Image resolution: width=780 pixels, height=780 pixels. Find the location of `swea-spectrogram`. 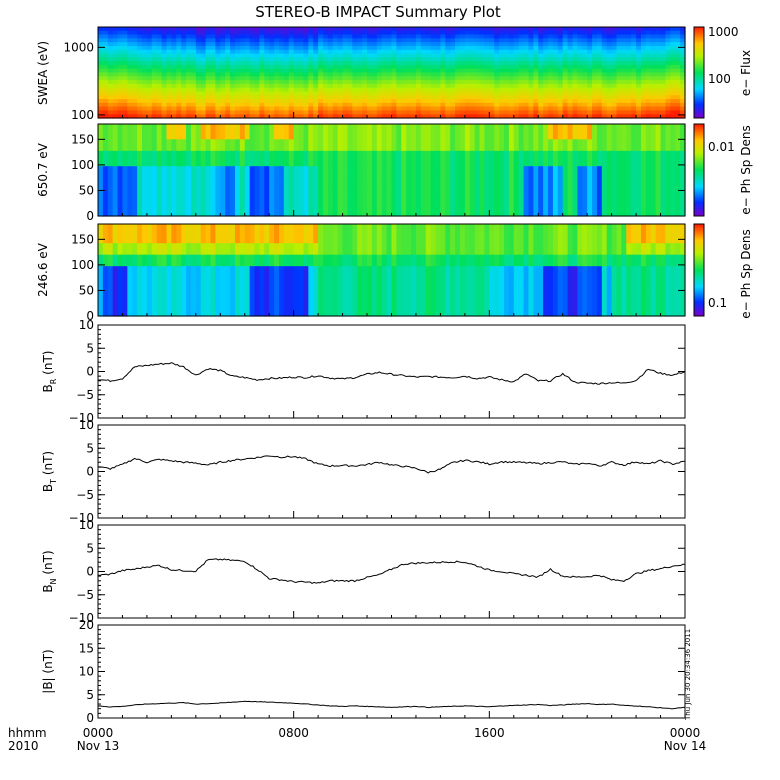

swea-spectrogram is located at coordinates (391, 73).